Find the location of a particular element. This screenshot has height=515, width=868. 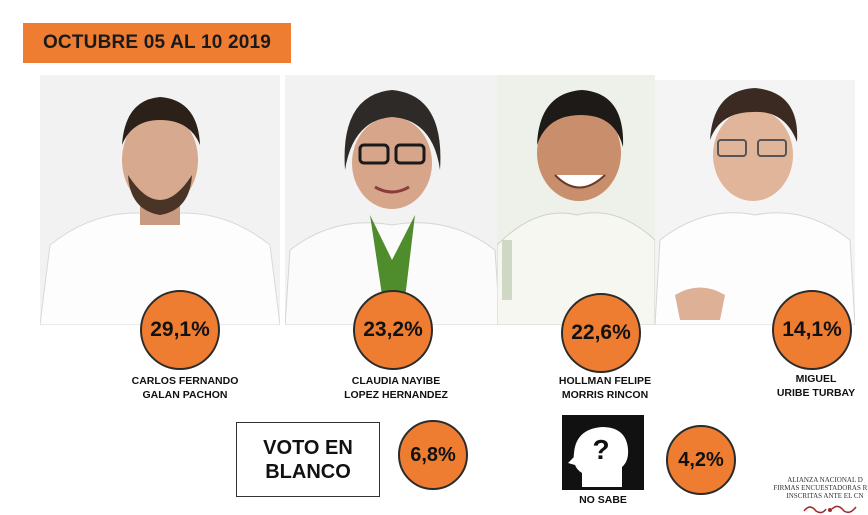

percent-value: 23,2% is located at coordinates (393, 329).